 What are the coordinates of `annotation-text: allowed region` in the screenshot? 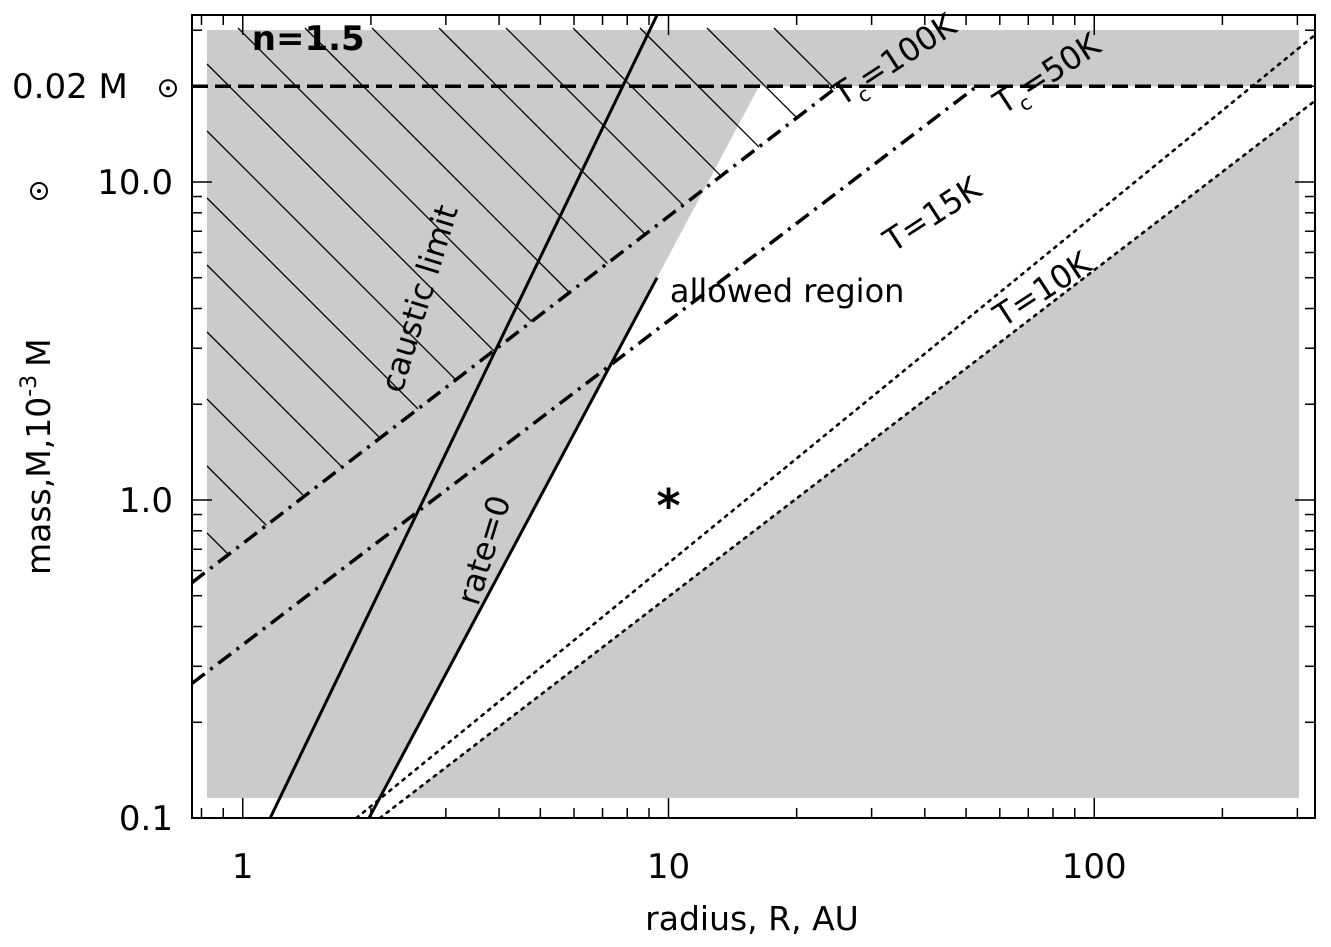 It's located at (787, 291).